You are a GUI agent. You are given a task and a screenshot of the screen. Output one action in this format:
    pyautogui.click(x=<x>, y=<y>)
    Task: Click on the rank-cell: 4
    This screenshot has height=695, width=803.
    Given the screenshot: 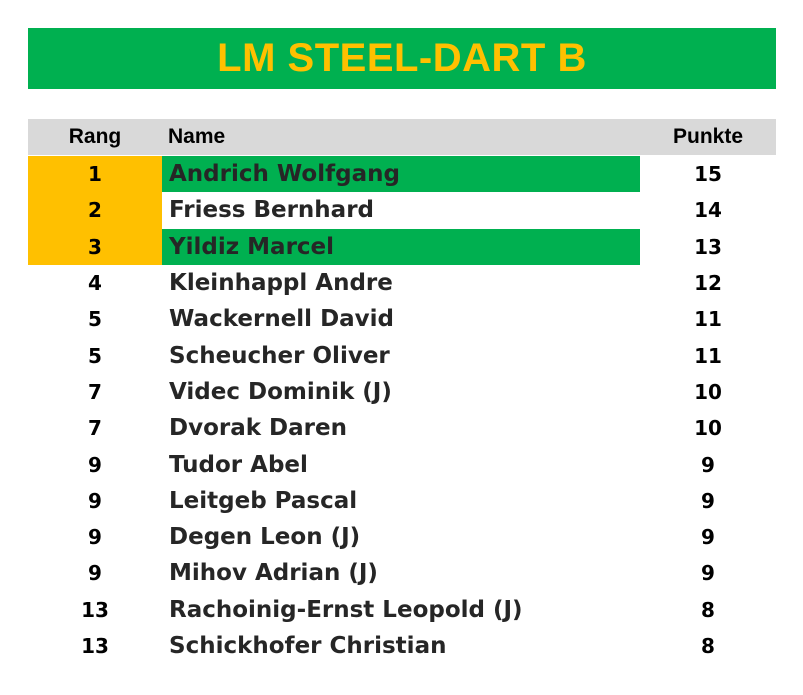 What is the action you would take?
    pyautogui.click(x=95, y=283)
    